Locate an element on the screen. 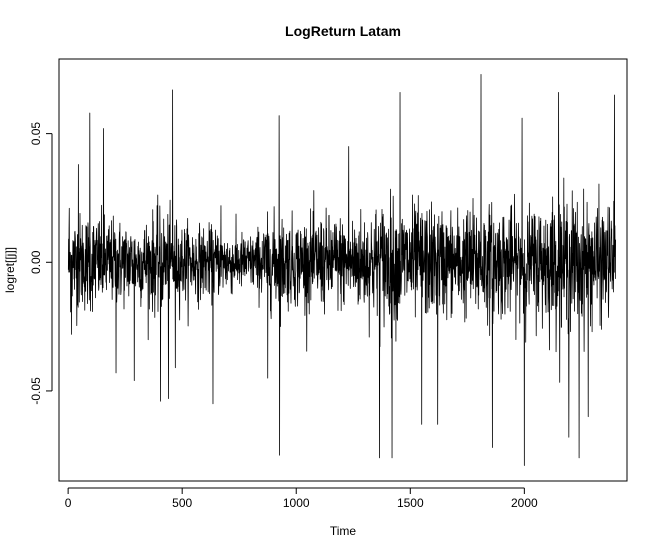 Image resolution: width=658 pixels, height=553 pixels. x-tick-label: 500 is located at coordinates (182, 503).